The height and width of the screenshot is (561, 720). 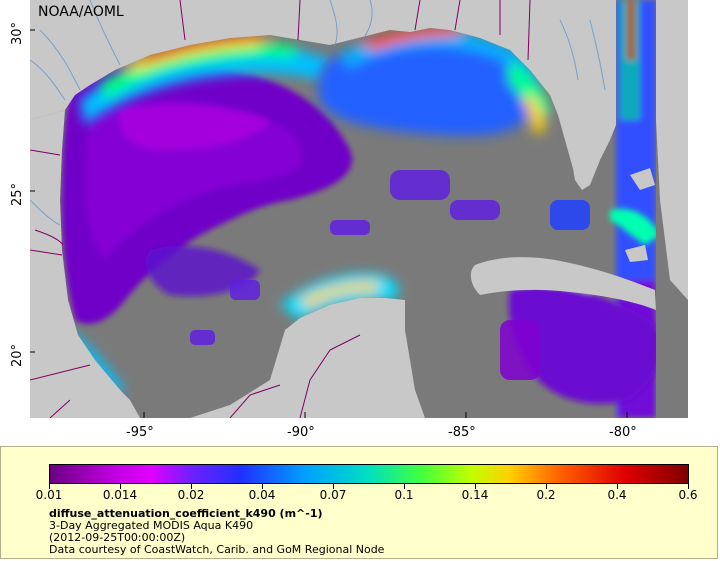 I want to click on data-northern-coast, so click(x=205, y=79).